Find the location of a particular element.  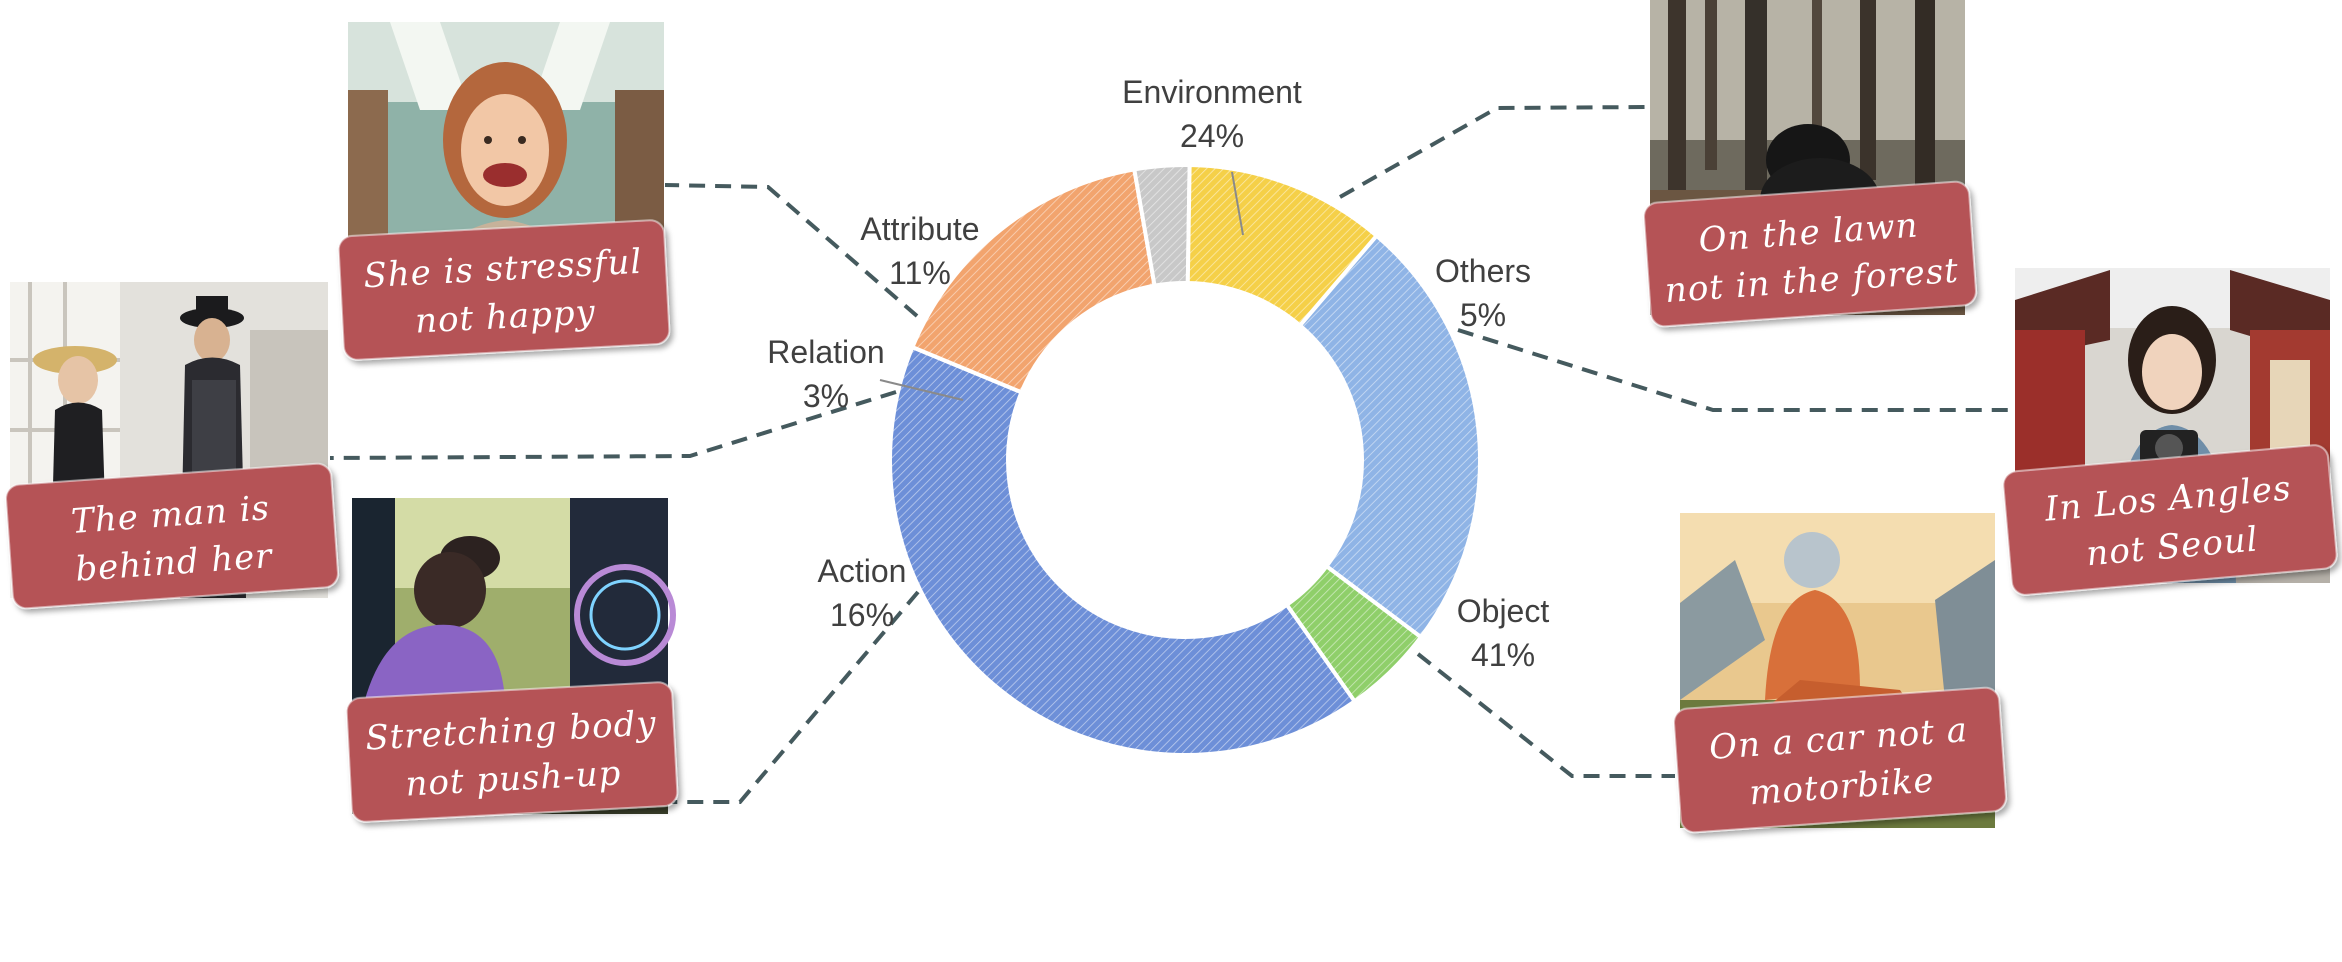

slice-value-others: 5% is located at coordinates (1483, 315).